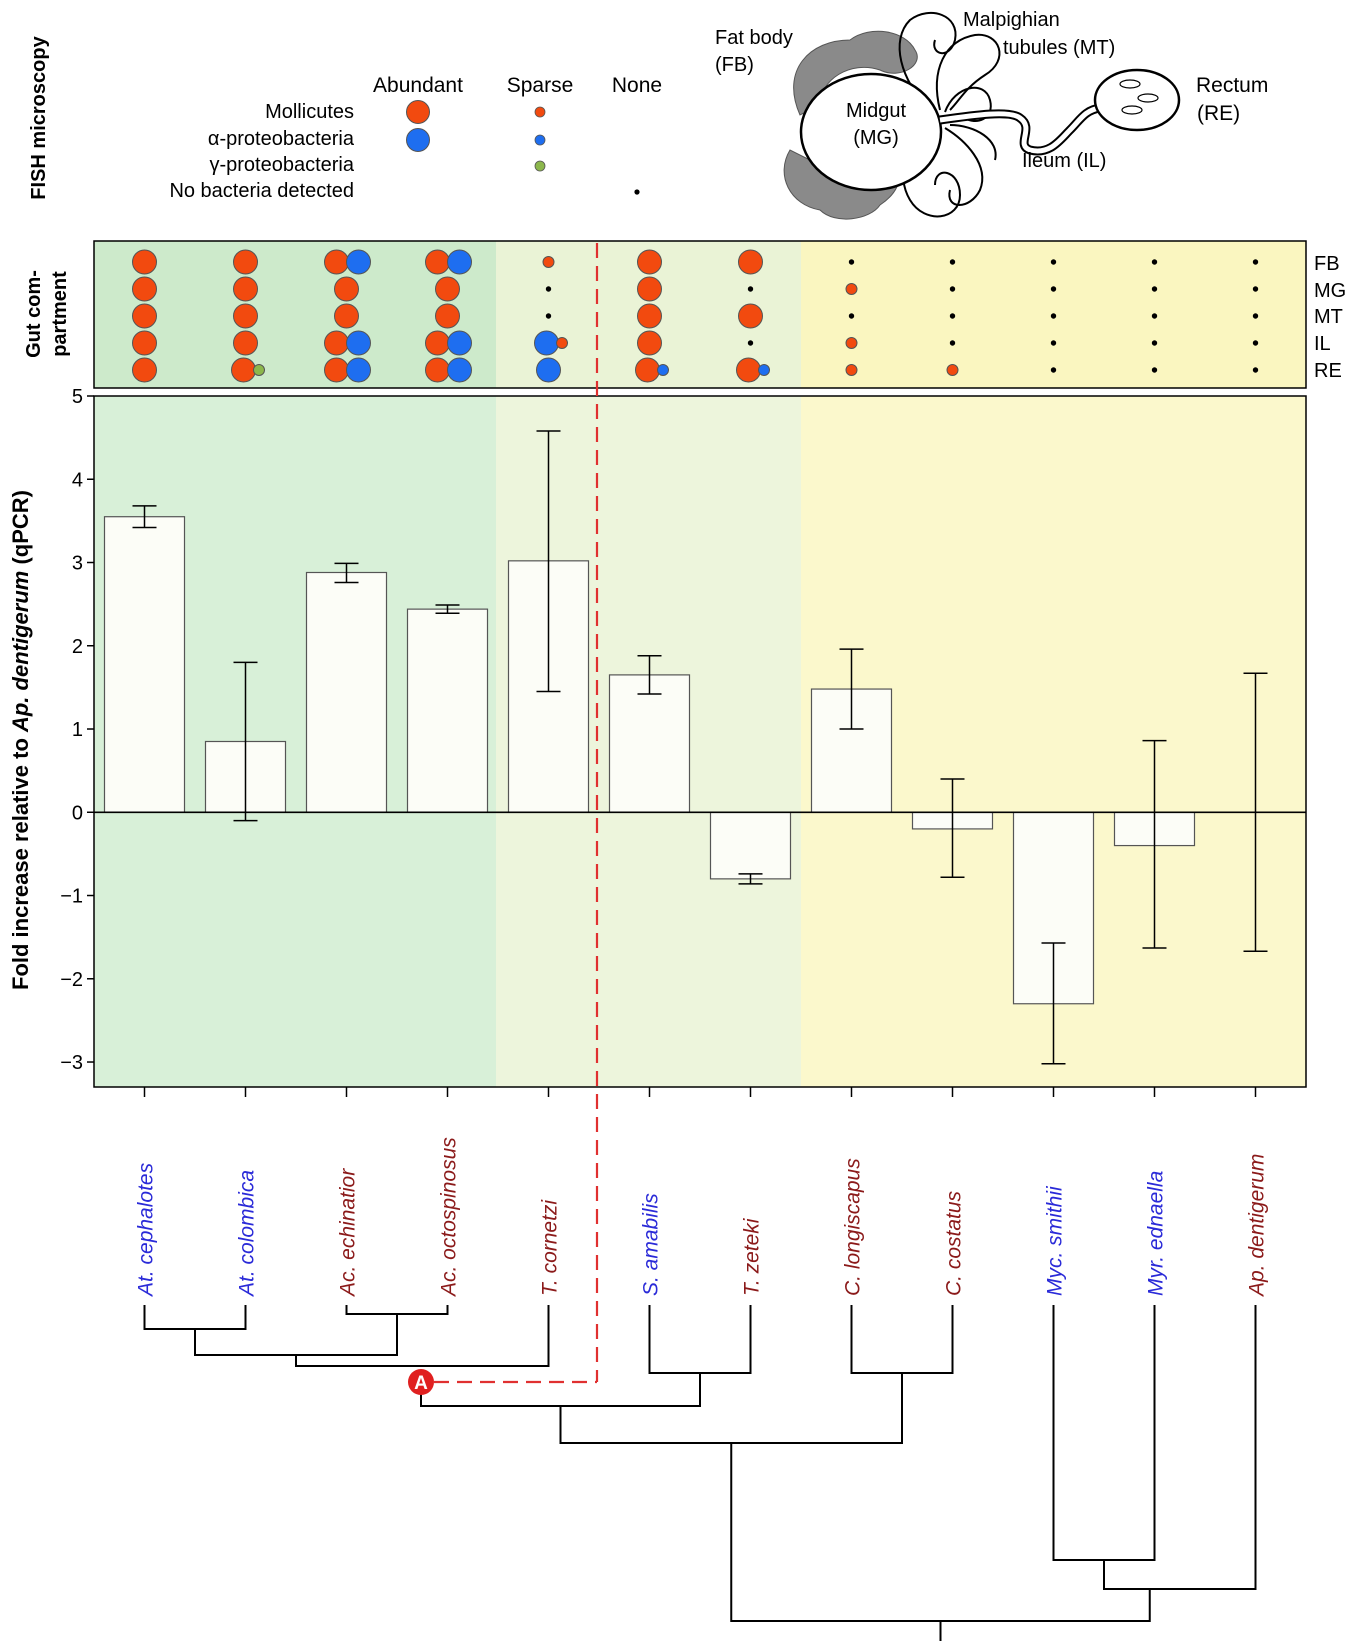 The image size is (1359, 1641). I want to click on y-tick-label: 1, so click(77, 730).